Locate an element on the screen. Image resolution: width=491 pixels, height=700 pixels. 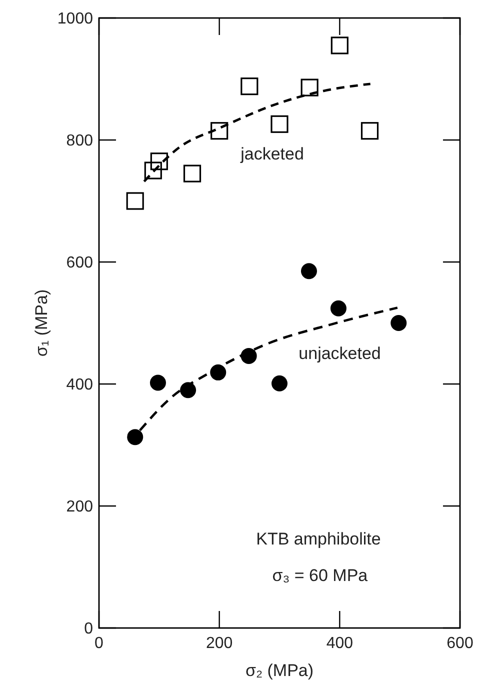
y-tick-label: 400 is located at coordinates (80, 385).